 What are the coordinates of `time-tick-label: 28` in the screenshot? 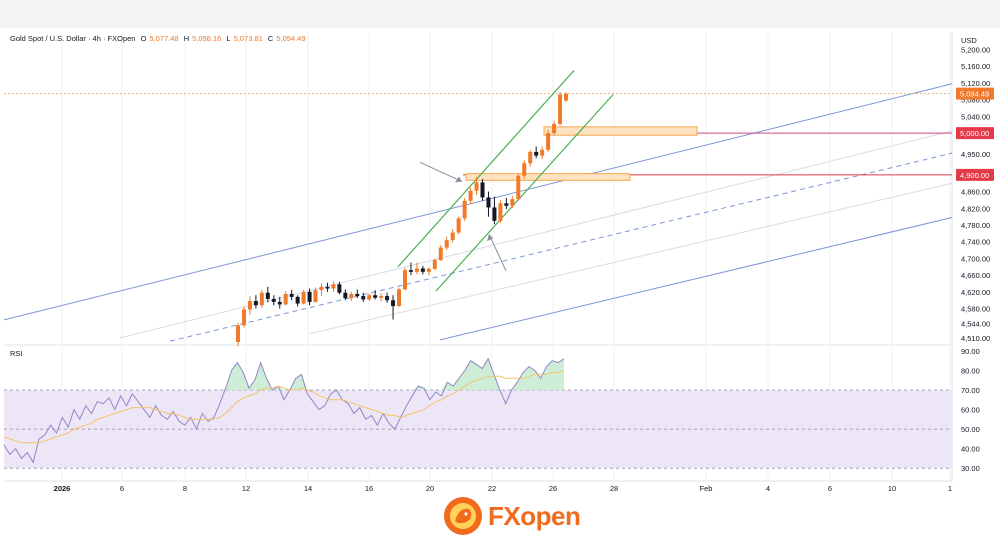 It's located at (614, 488).